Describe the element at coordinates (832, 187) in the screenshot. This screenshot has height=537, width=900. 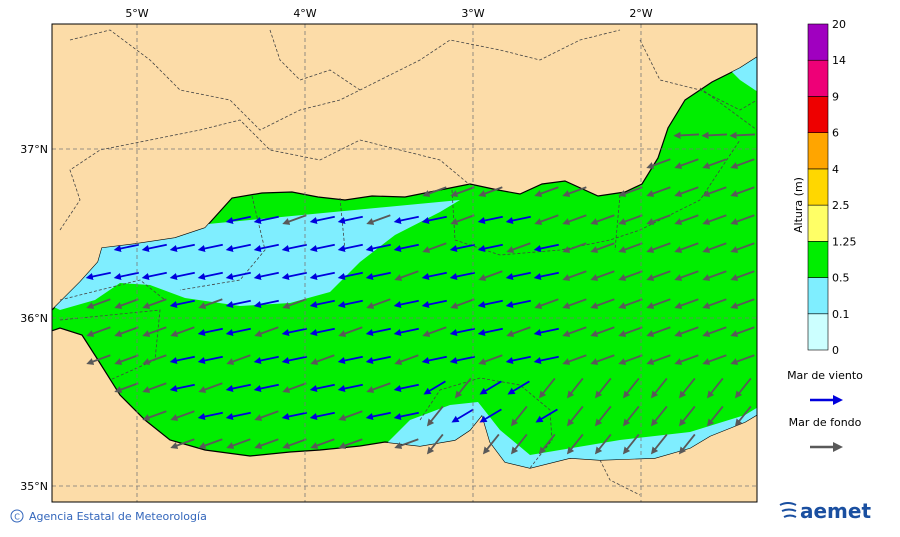
I see `colorbar: 0 0.1 0.5 1.25 2.5 4 6 9 14 20` at that location.